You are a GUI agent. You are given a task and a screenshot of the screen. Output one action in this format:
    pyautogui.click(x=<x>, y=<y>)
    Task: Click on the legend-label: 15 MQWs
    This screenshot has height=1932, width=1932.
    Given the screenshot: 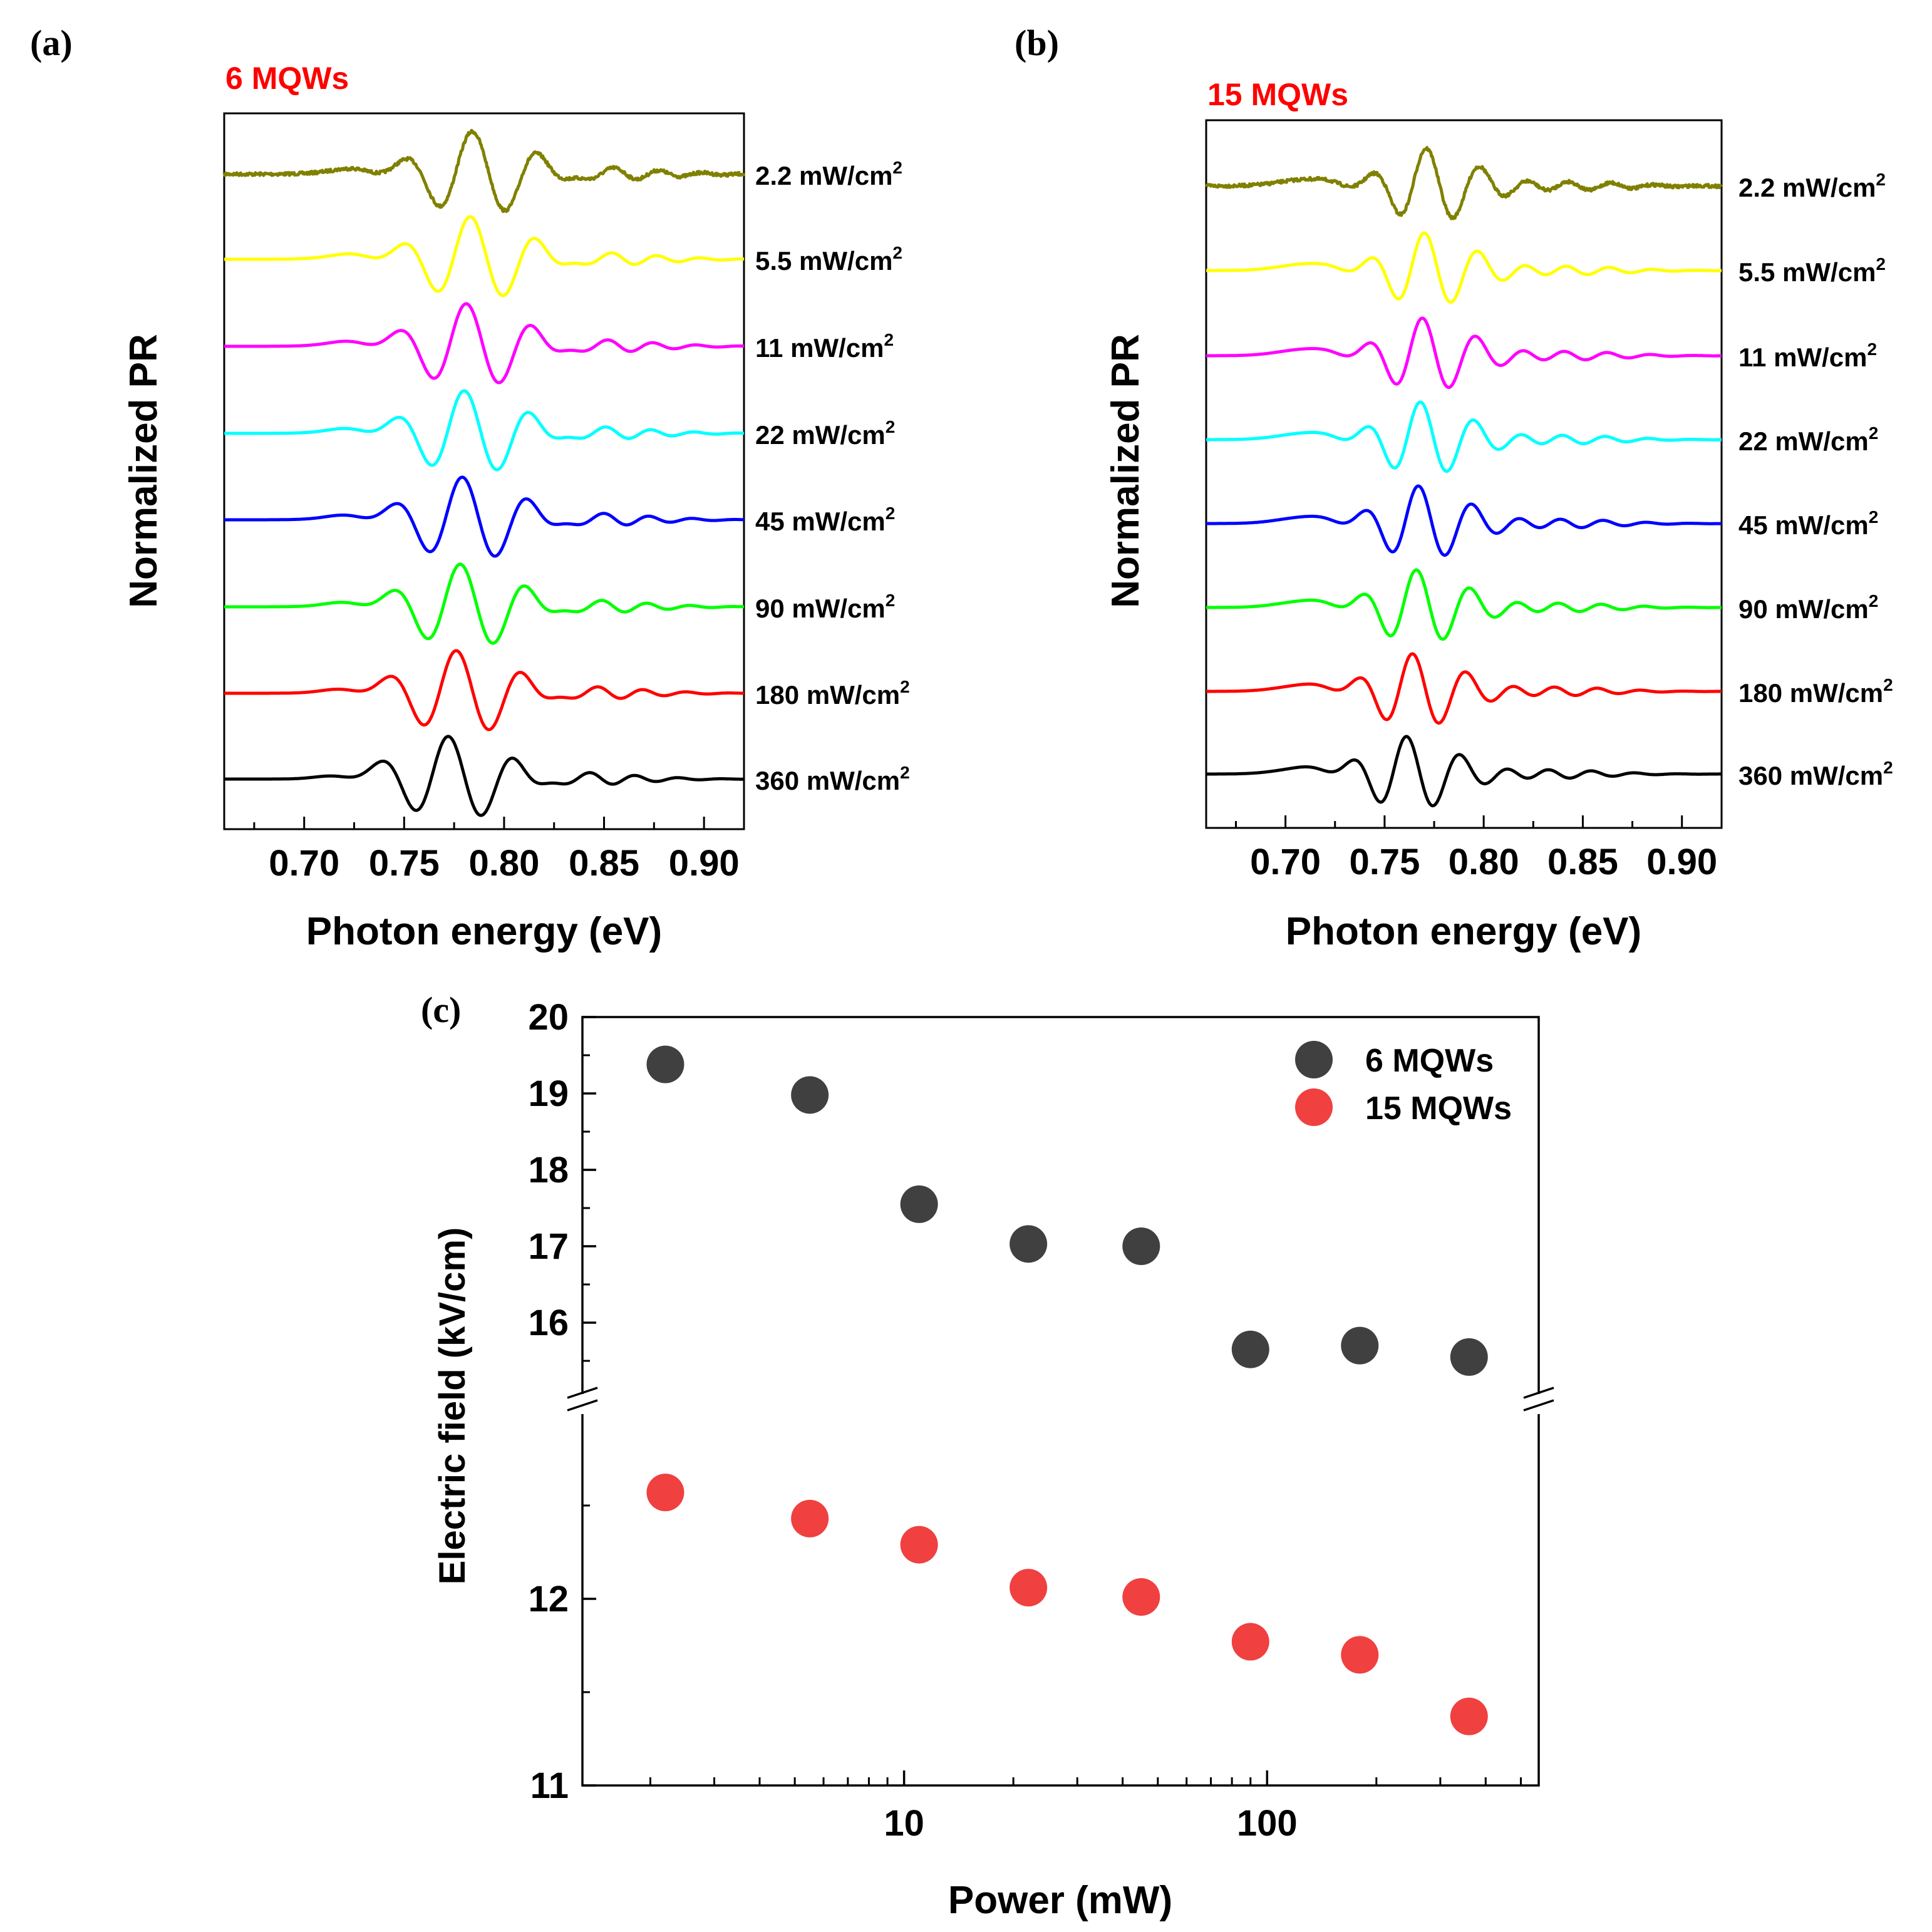 What is the action you would take?
    pyautogui.click(x=1438, y=1108)
    